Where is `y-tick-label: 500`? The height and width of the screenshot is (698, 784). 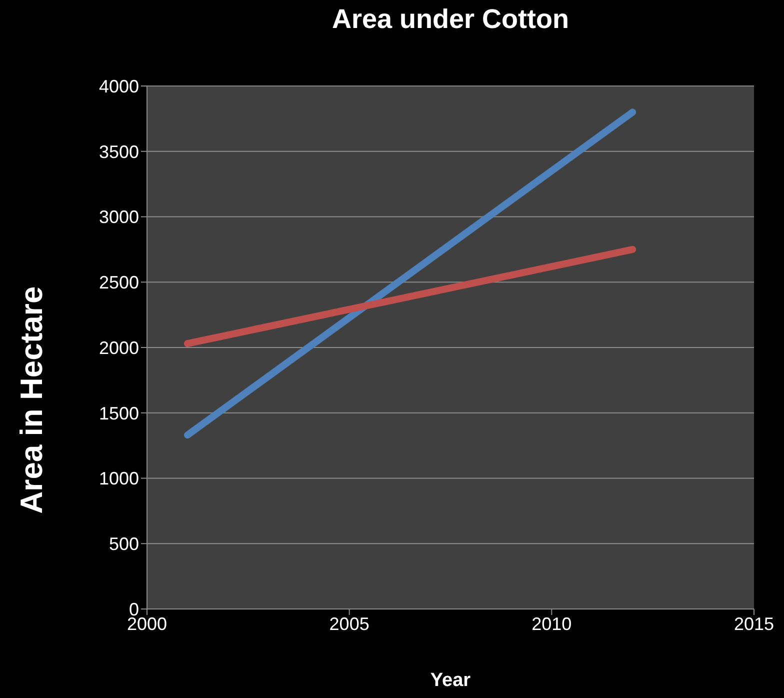
y-tick-label: 500 is located at coordinates (123, 544).